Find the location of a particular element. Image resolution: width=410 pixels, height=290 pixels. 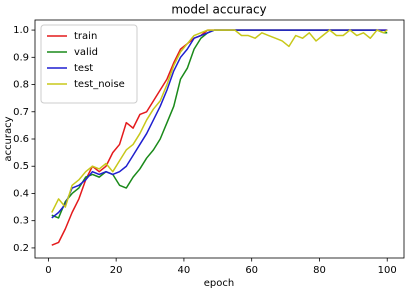

y-tick-label: 1.0 is located at coordinates (21, 30).